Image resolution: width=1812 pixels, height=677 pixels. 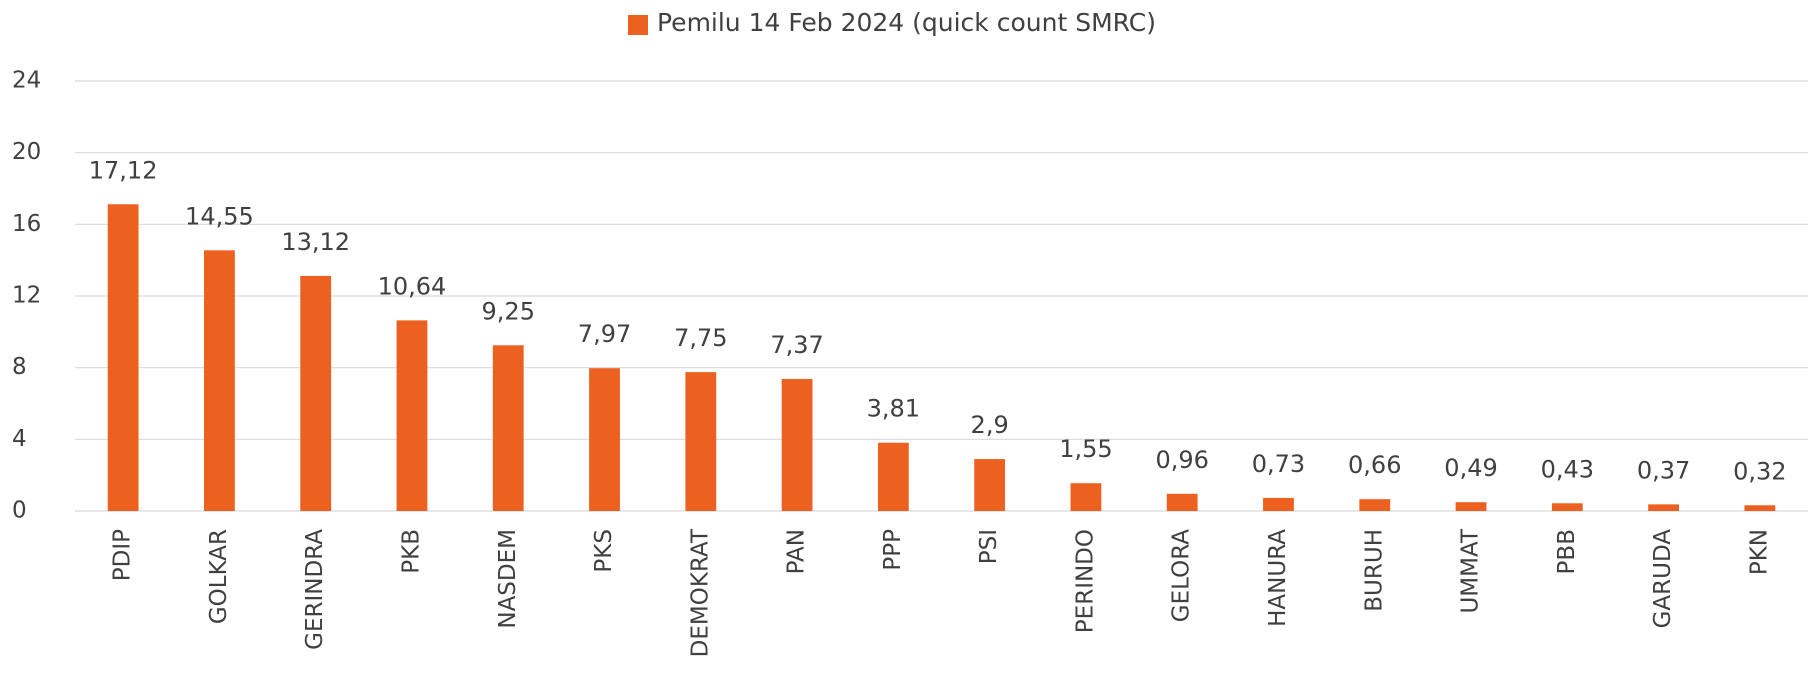 What do you see at coordinates (638, 25) in the screenshot?
I see `legend-swatch` at bounding box center [638, 25].